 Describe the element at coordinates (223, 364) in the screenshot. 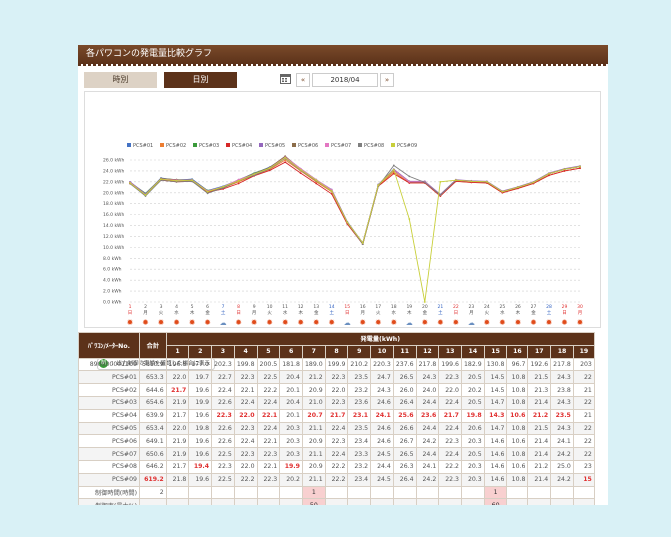

I see `value-cell: 202.3` at that location.